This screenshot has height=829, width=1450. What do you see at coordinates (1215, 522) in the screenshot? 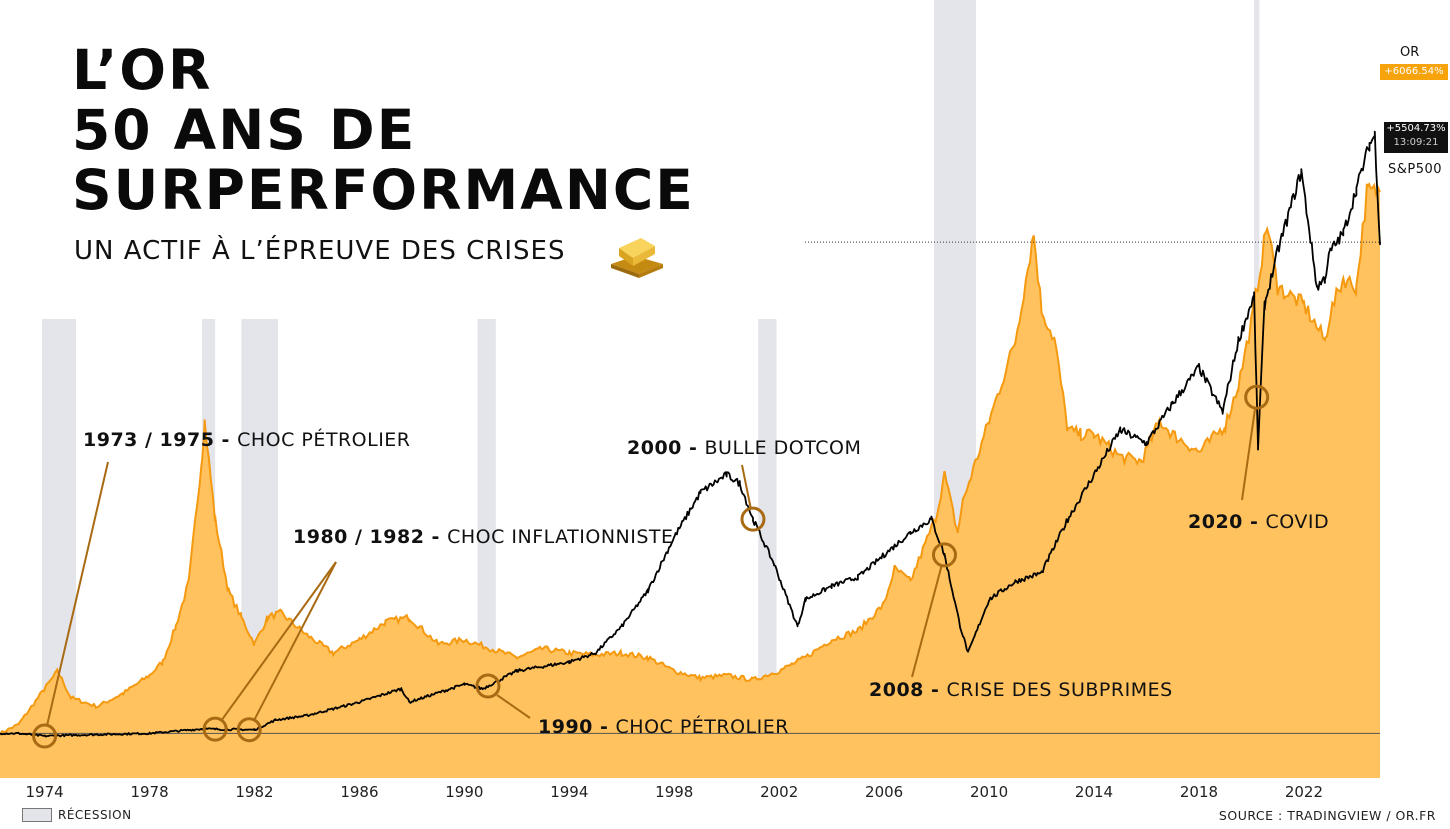
I see `annotation-year: 2020` at bounding box center [1215, 522].